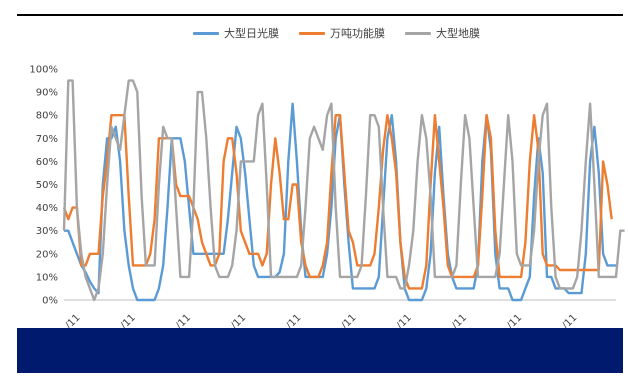  I want to click on y-tick-label: 80%, so click(47, 116).